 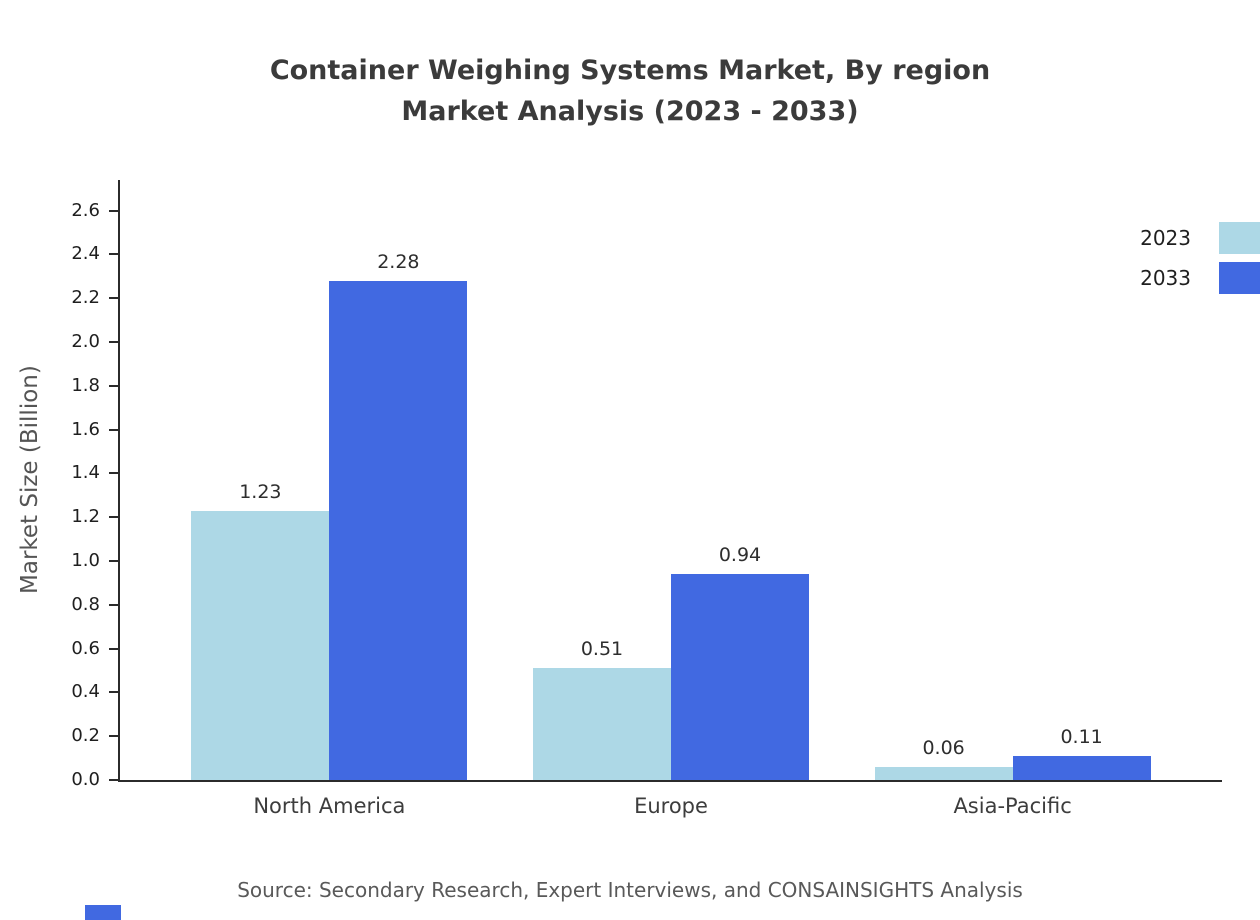 What do you see at coordinates (85, 473) in the screenshot?
I see `y-axis-tick-label: 1.4` at bounding box center [85, 473].